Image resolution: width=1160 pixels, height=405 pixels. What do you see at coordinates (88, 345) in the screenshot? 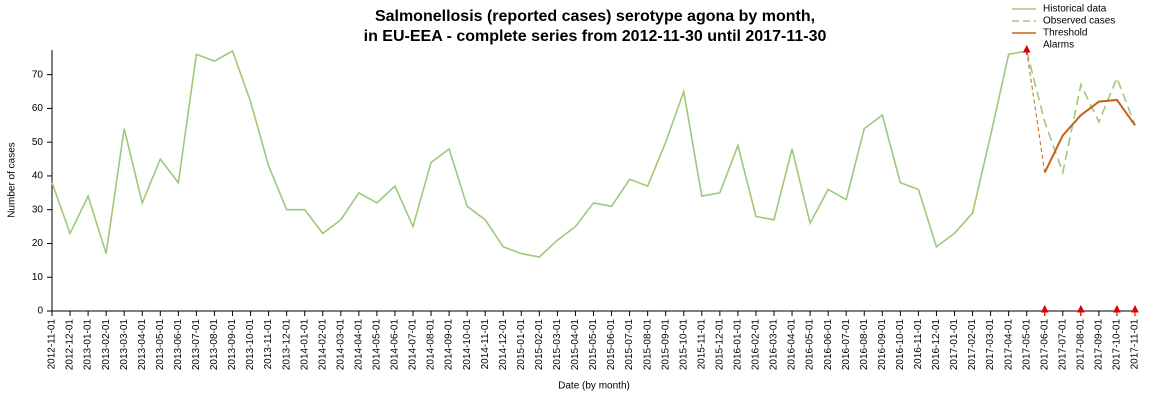
I see `x-tick-label: 2013-01-01` at bounding box center [88, 345].